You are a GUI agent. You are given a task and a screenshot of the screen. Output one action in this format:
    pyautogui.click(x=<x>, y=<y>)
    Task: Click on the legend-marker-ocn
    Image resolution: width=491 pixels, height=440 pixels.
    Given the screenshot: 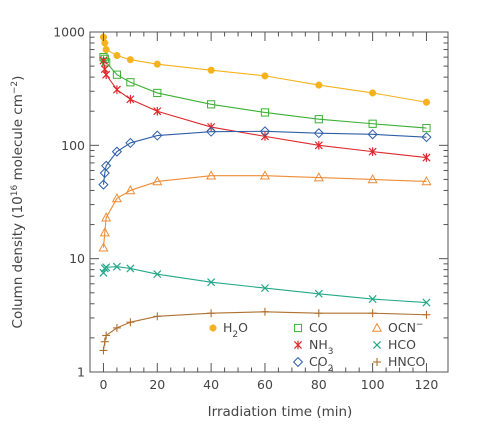 What is the action you would take?
    pyautogui.click(x=377, y=327)
    